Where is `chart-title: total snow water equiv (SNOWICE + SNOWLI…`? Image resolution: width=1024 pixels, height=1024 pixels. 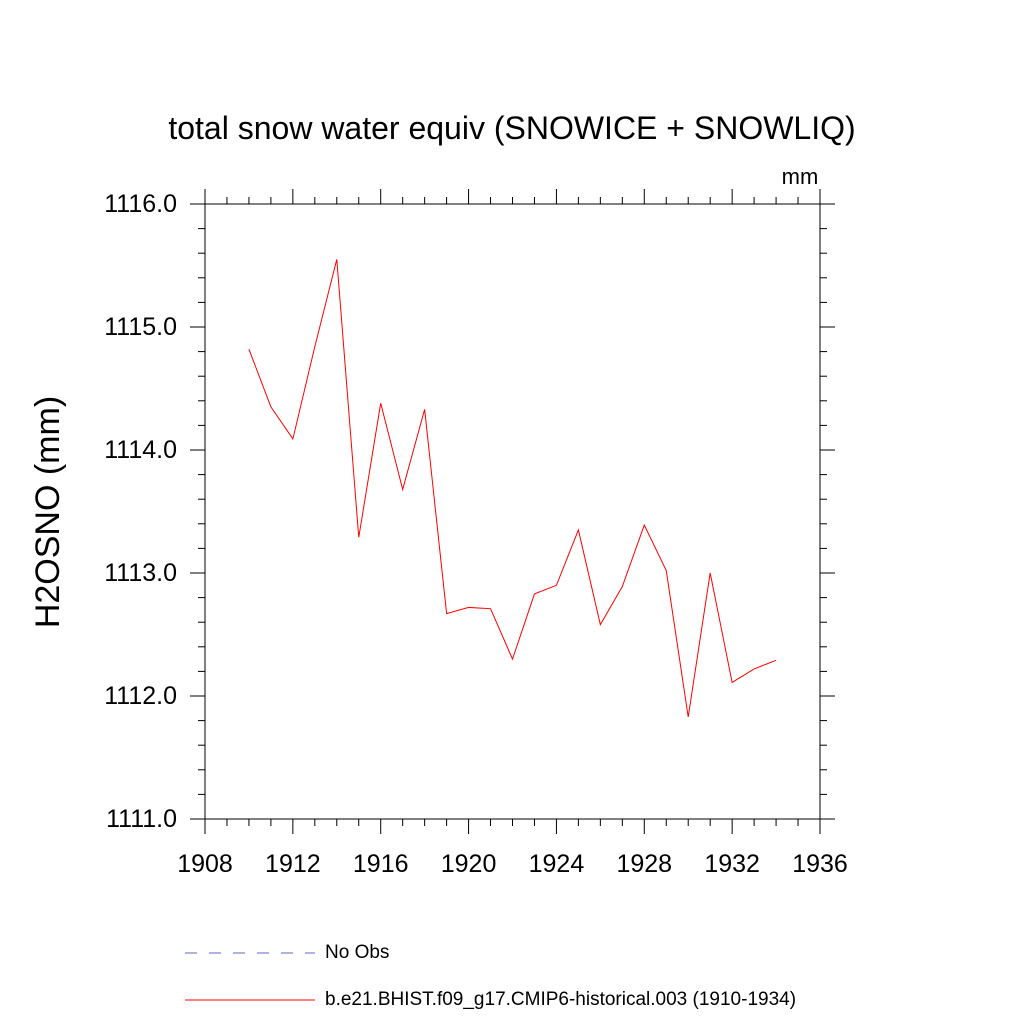 chart-title: total snow water equiv (SNOWICE + SNOWLI… is located at coordinates (512, 128).